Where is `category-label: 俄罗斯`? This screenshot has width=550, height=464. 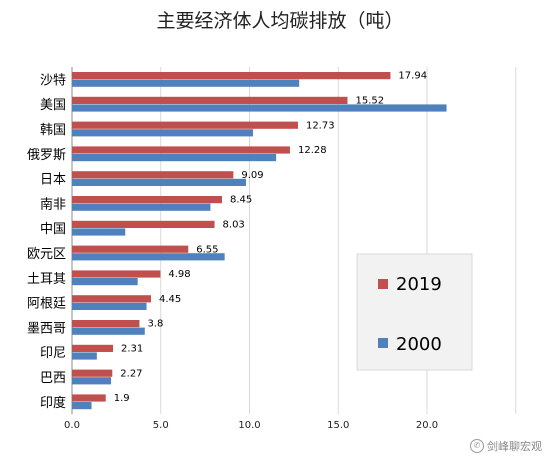 category-label: 俄罗斯 is located at coordinates (46, 155).